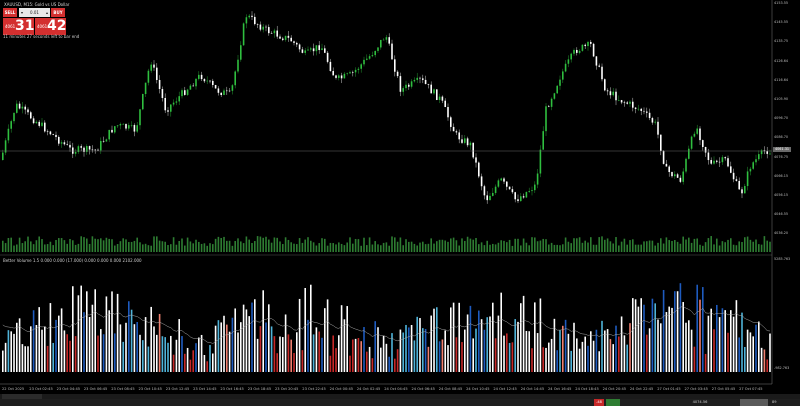 This screenshot has height=406, width=800. I want to click on status-price-value: 4074.56, so click(700, 402).